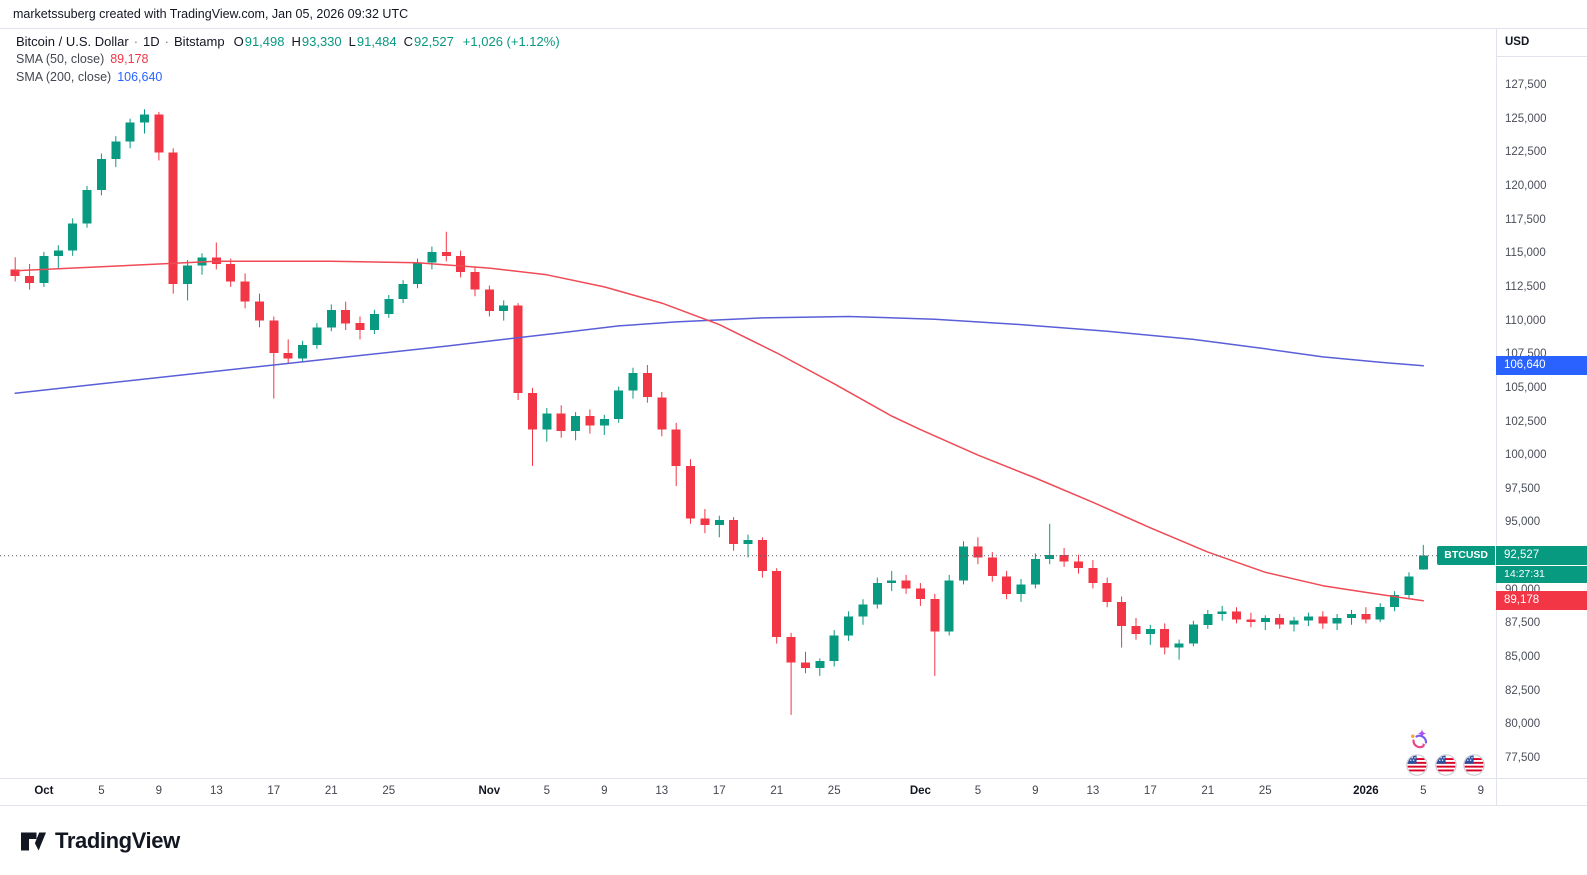  What do you see at coordinates (1523, 657) in the screenshot?
I see `y-axis-label: 85,000` at bounding box center [1523, 657].